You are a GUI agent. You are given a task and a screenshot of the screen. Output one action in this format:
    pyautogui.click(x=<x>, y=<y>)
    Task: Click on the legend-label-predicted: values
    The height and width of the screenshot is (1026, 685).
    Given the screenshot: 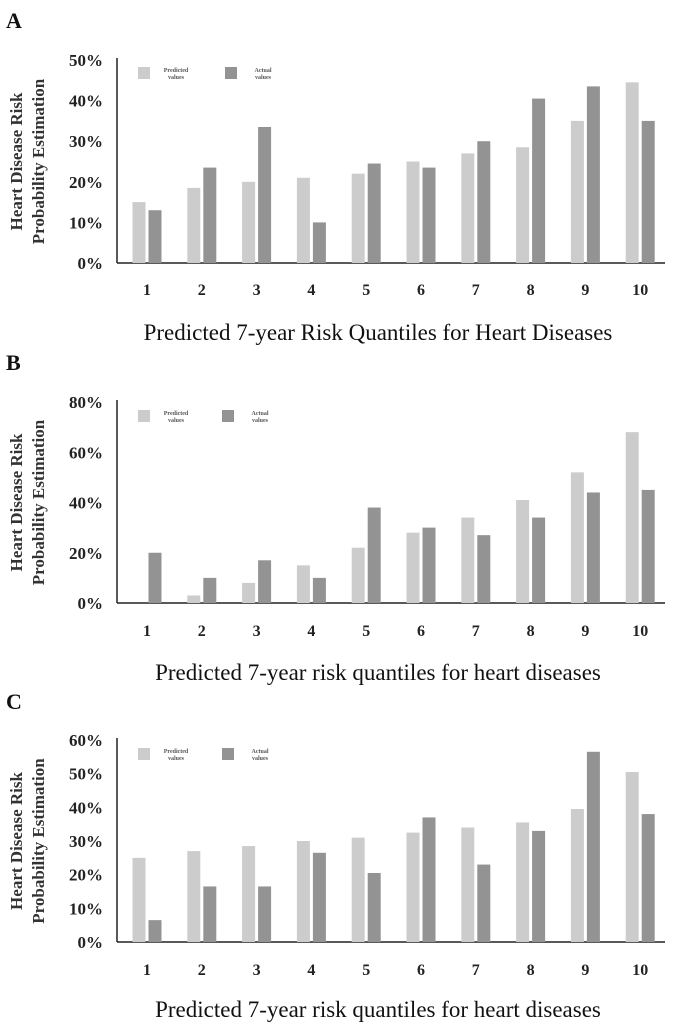 What is the action you would take?
    pyautogui.click(x=176, y=421)
    